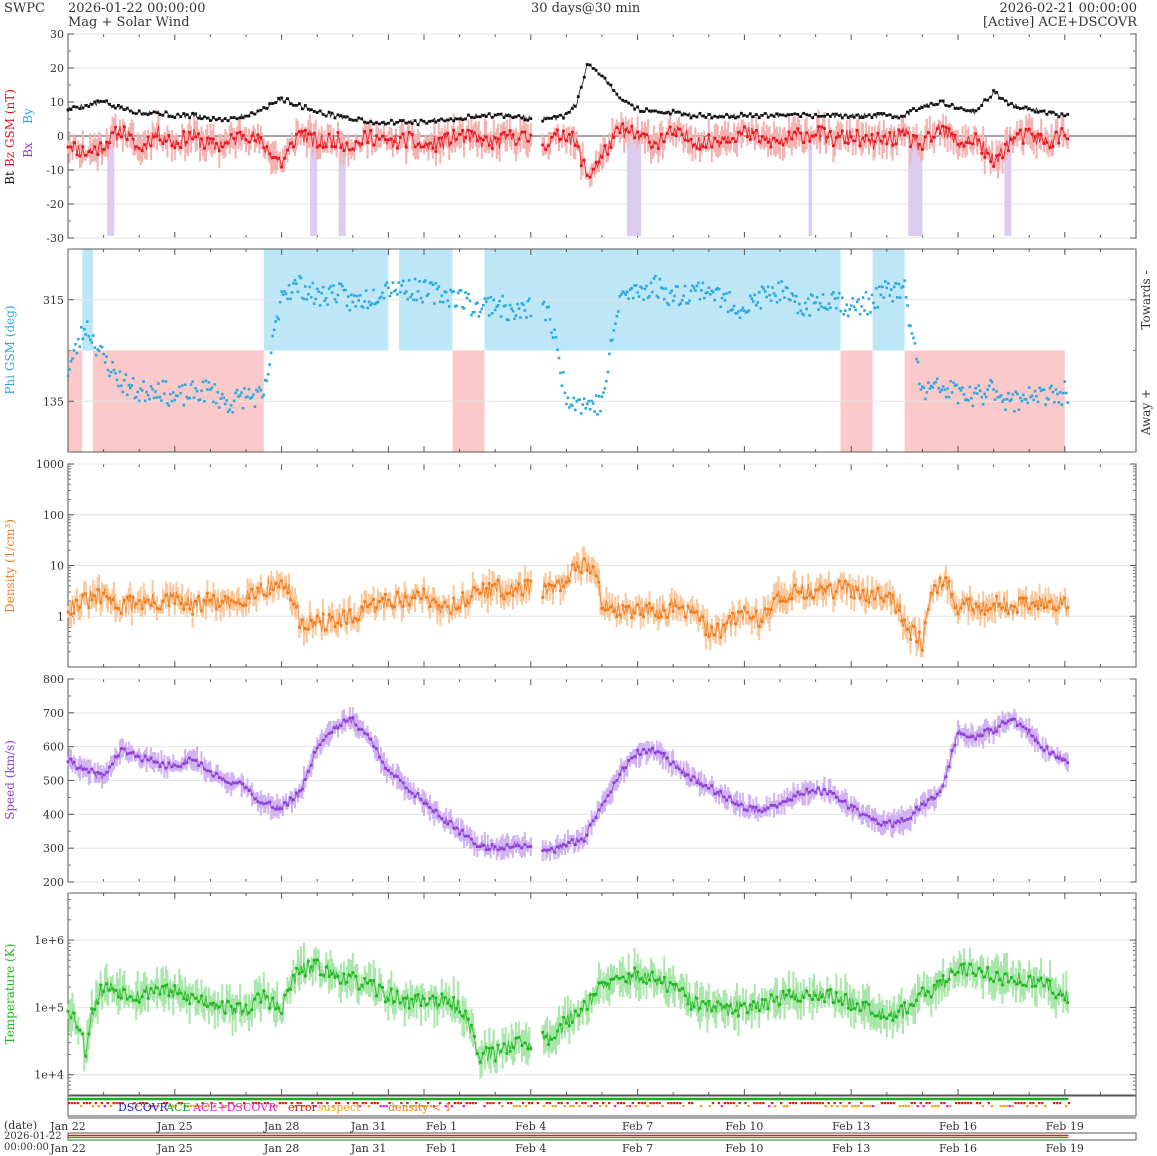  I want to click on legend-ace: ACE, so click(177, 1107).